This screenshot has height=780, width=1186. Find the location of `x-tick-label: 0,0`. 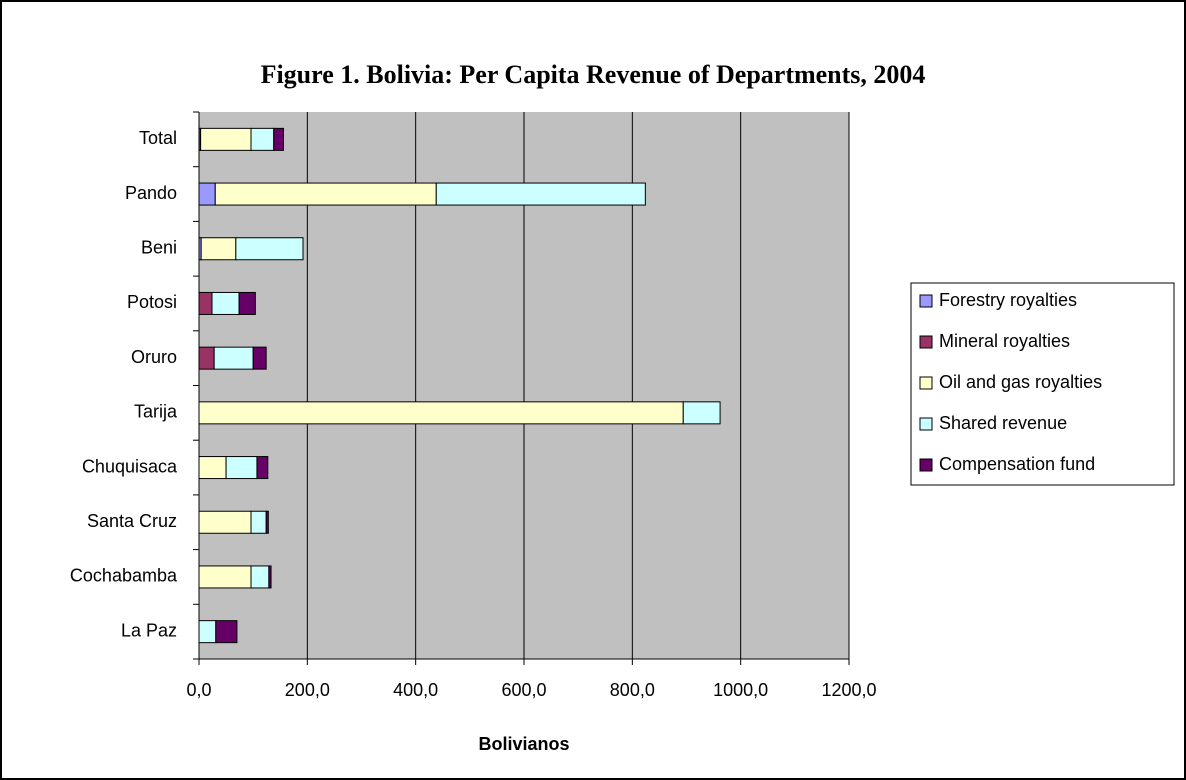

x-tick-label: 0,0 is located at coordinates (198, 690).